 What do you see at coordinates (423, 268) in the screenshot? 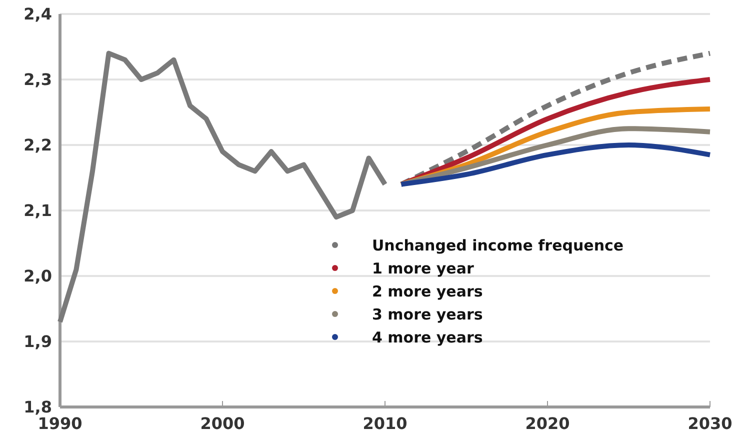
I see `legend-label: 1 more year` at bounding box center [423, 268].